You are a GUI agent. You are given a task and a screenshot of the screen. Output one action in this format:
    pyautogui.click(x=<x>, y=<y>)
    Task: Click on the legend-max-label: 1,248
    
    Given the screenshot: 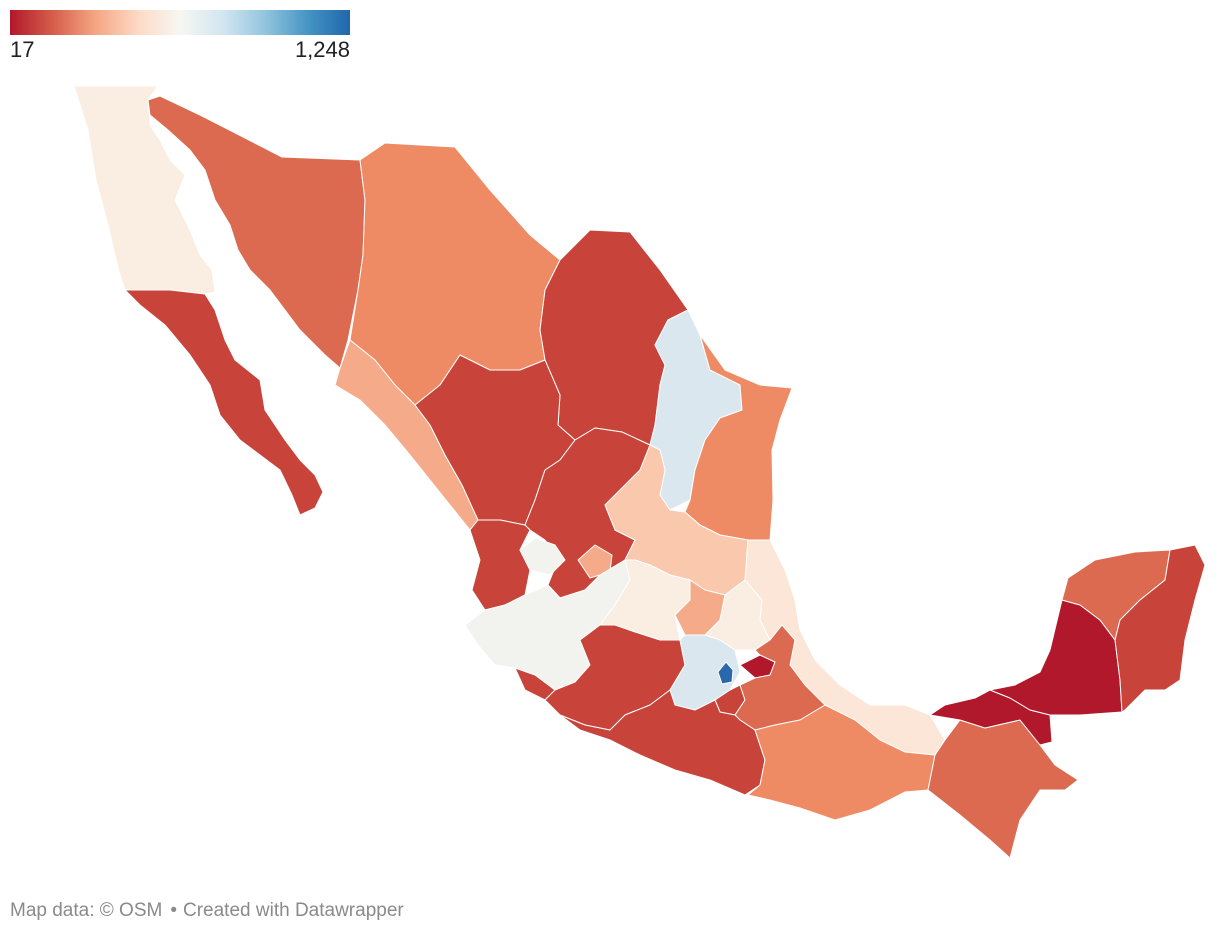 What is the action you would take?
    pyautogui.click(x=322, y=49)
    